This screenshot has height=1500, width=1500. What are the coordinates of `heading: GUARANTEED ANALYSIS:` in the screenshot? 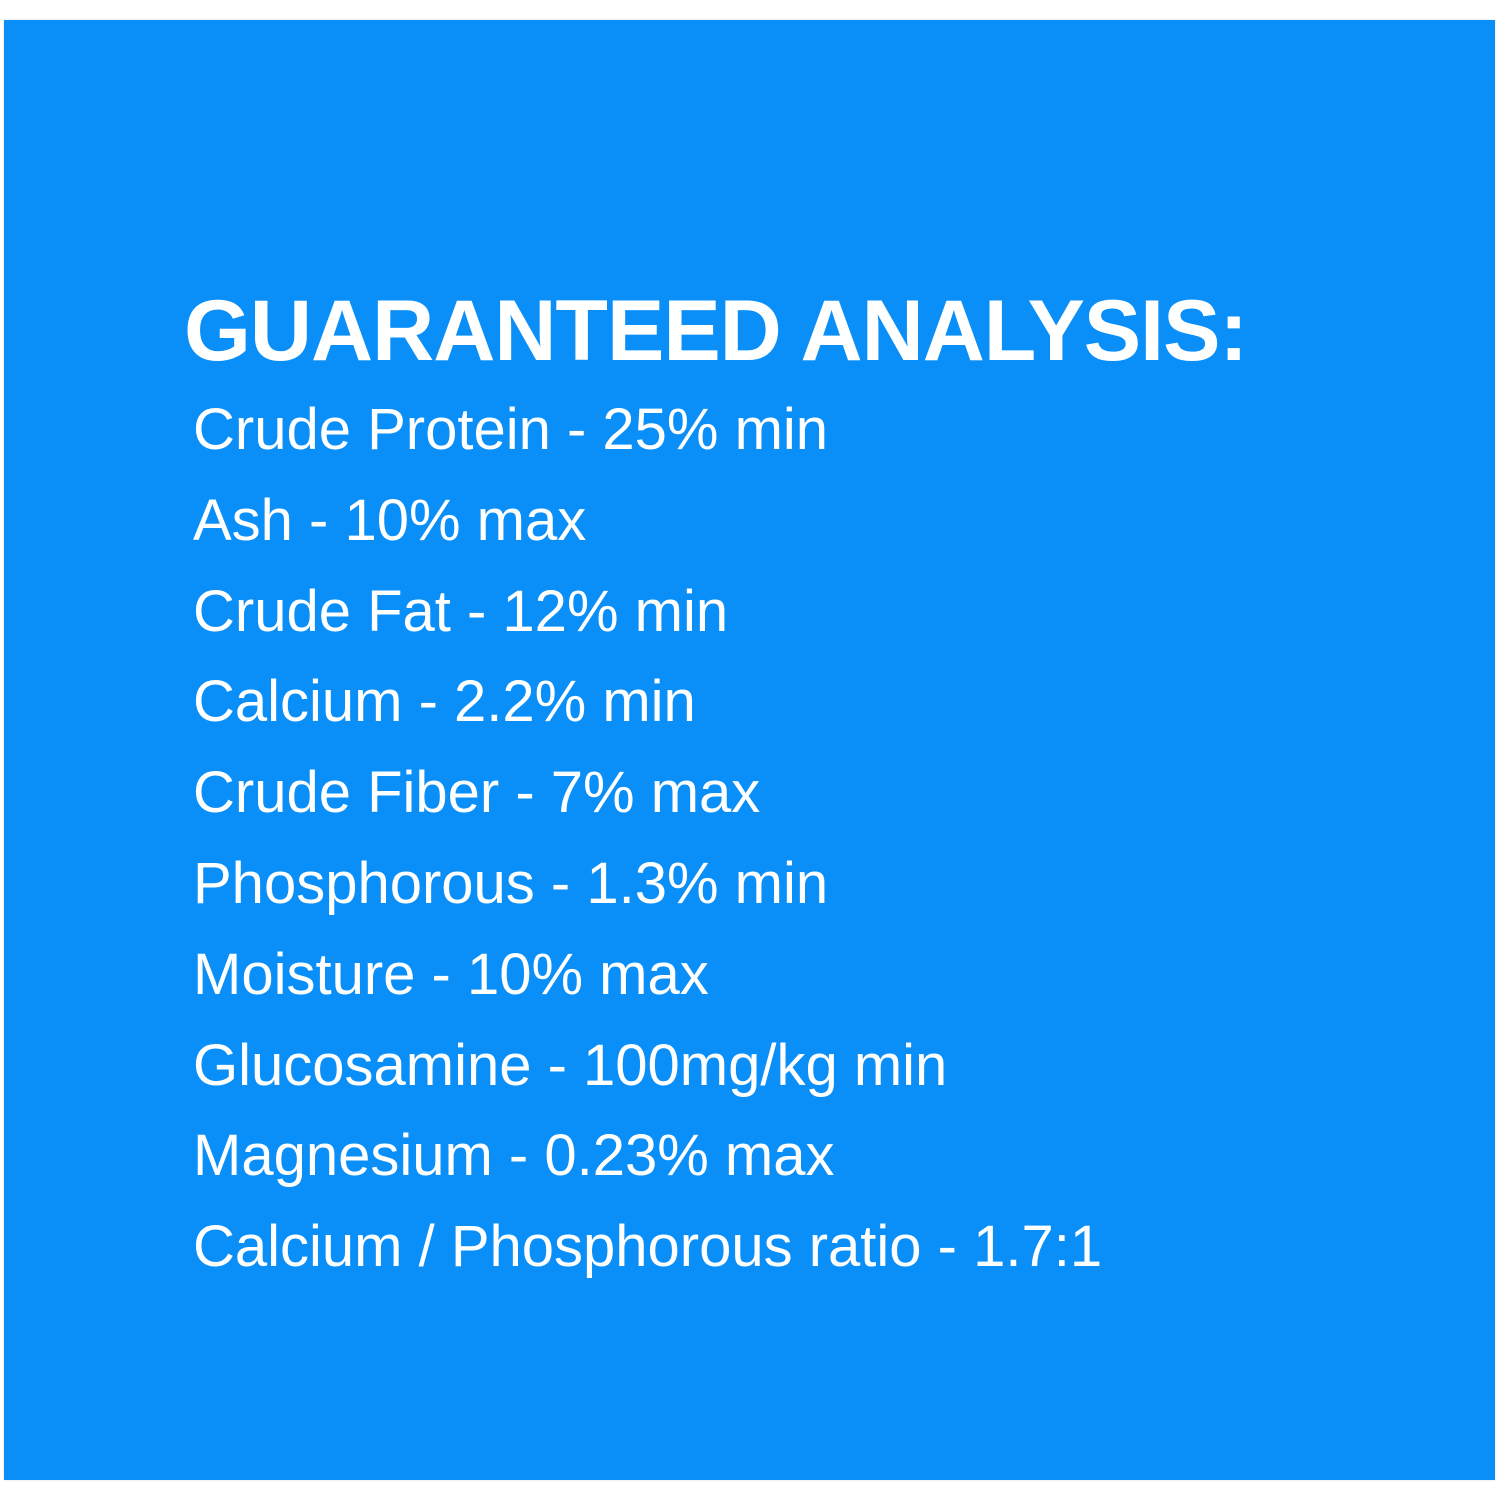 It's located at (716, 331).